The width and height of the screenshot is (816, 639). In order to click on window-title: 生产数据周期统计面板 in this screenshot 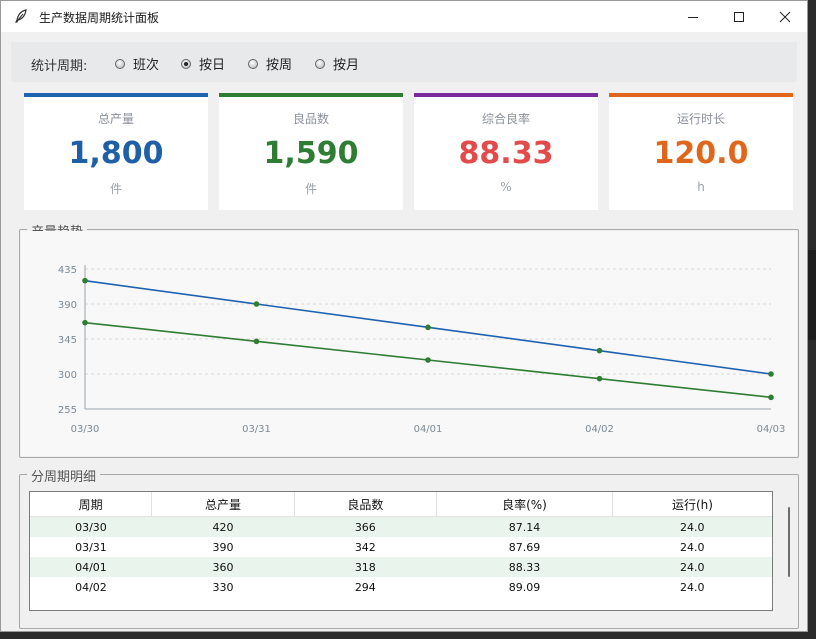, I will do `click(99, 18)`.